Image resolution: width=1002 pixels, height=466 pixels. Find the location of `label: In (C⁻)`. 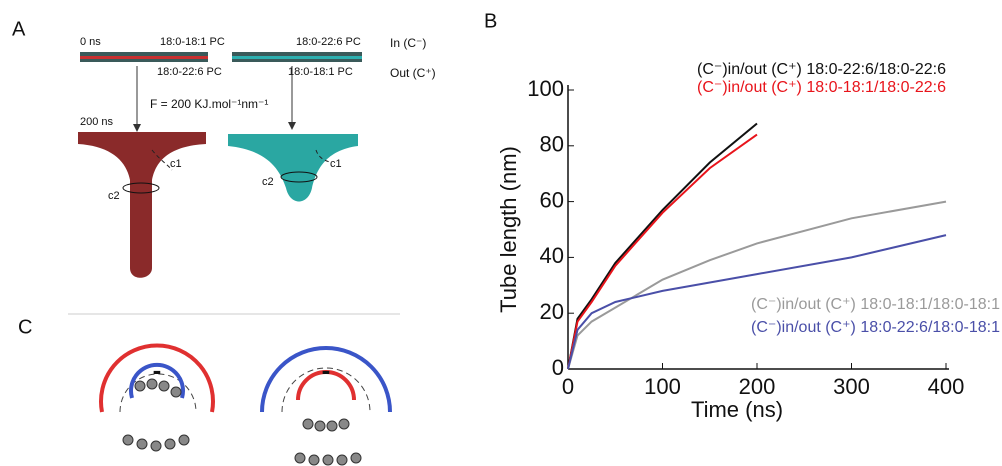

label: In (C⁻) is located at coordinates (408, 43).